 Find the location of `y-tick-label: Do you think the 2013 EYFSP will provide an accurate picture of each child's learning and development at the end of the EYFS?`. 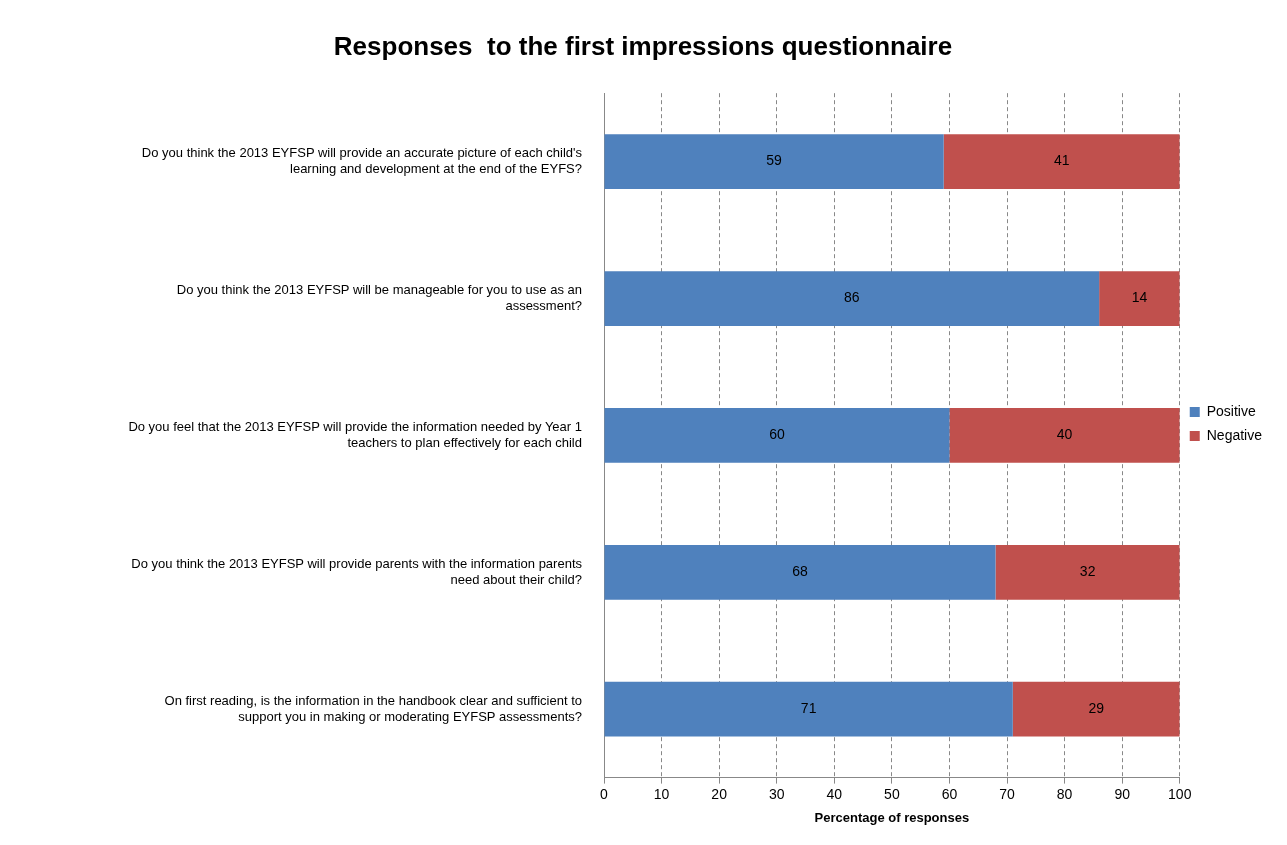

y-tick-label: Do you think the 2013 EYFSP will provide an accurate picture of each child's learning and development at the end of the EYFS? is located at coordinates (362, 161).